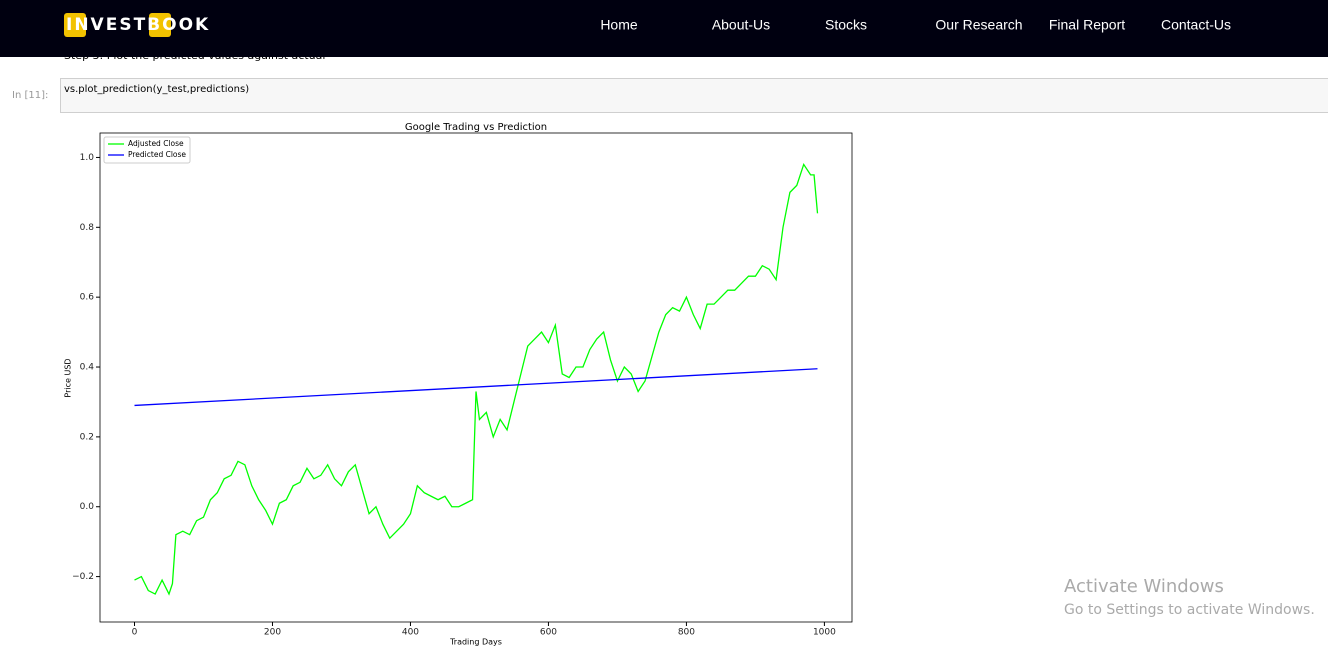 The height and width of the screenshot is (659, 1328). Describe the element at coordinates (87, 368) in the screenshot. I see `y-tick-label: 0.4` at that location.